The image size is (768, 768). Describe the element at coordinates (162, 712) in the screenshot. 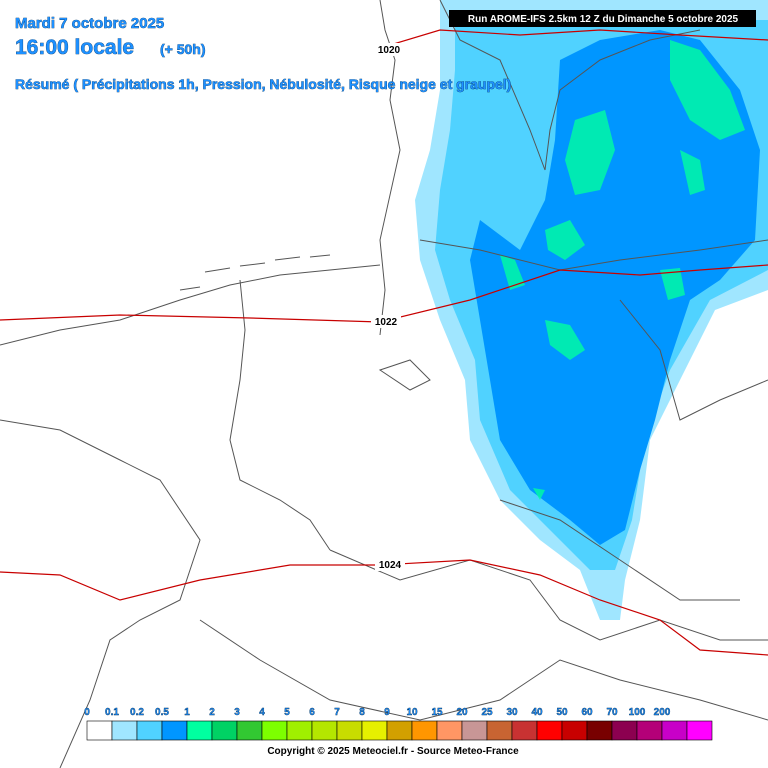

I see `legend-label: 0.5` at that location.